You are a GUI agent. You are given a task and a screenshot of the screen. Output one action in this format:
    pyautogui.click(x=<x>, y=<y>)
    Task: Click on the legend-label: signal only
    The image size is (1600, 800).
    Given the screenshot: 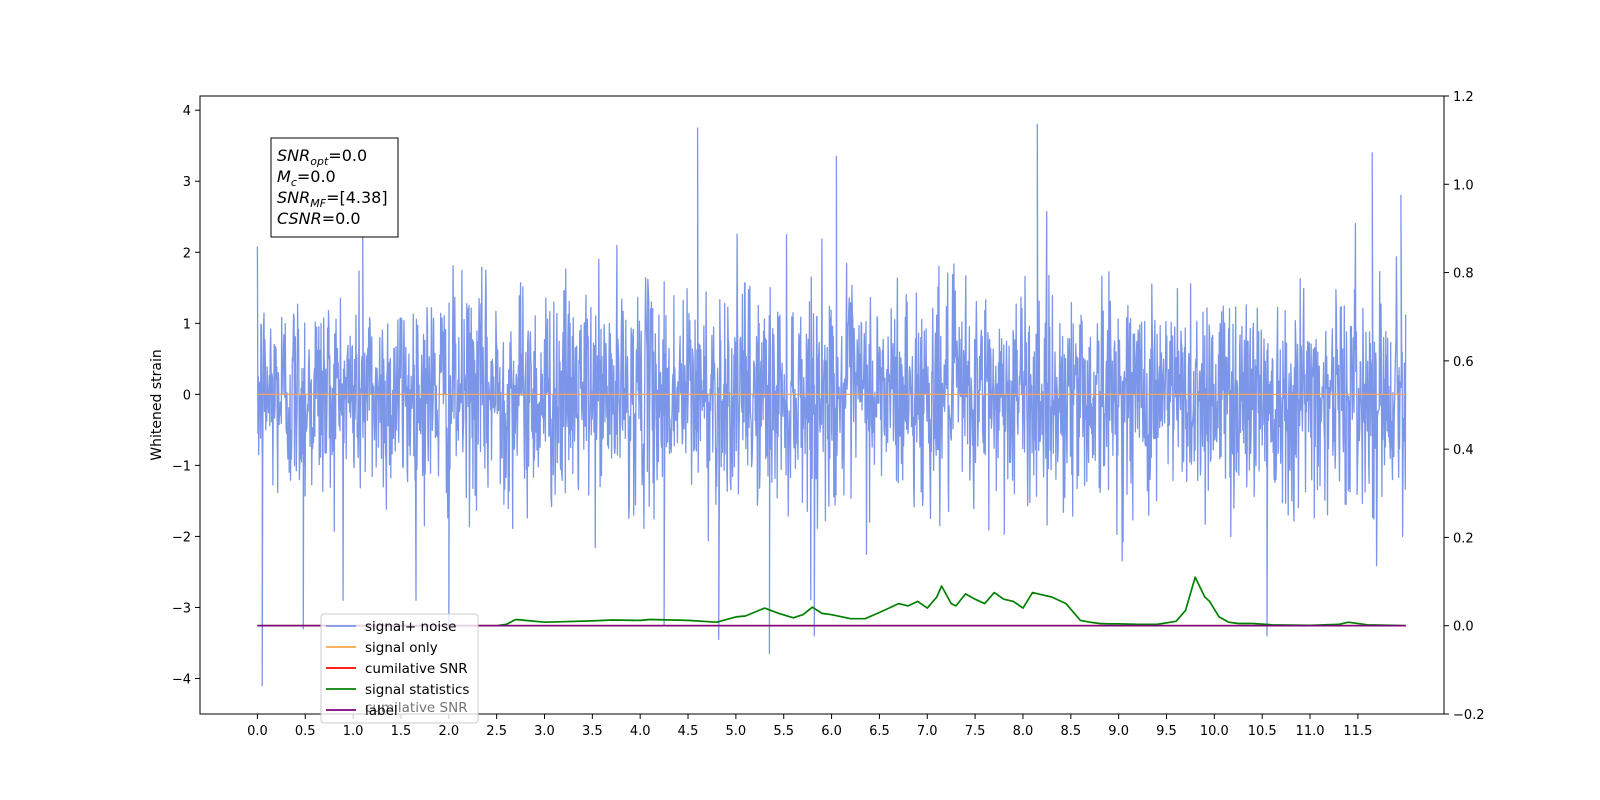 What is the action you would take?
    pyautogui.click(x=401, y=648)
    